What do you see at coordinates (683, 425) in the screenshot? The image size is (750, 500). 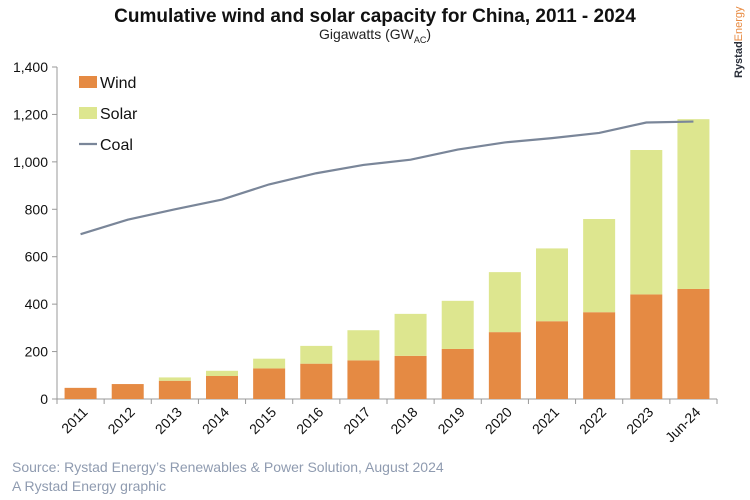 I see `x-tick-label: Jun-24` at bounding box center [683, 425].